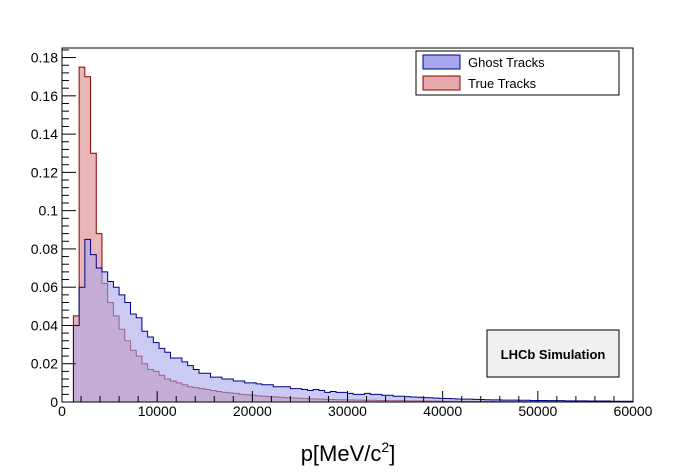  What do you see at coordinates (506, 62) in the screenshot?
I see `legend-label-ghost-tracks: Ghost Tracks` at bounding box center [506, 62].